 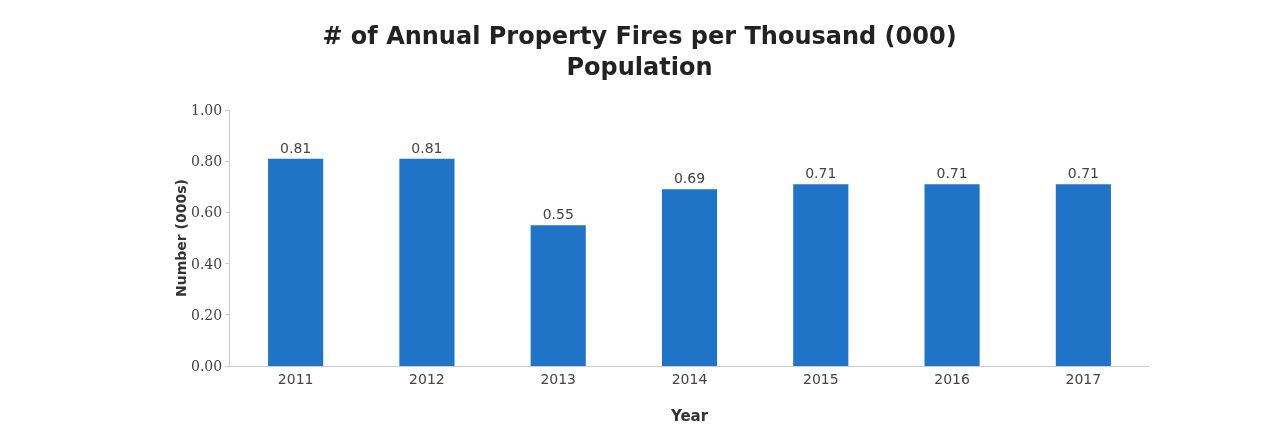 I want to click on y-tick-label: 0.00, so click(x=207, y=365).